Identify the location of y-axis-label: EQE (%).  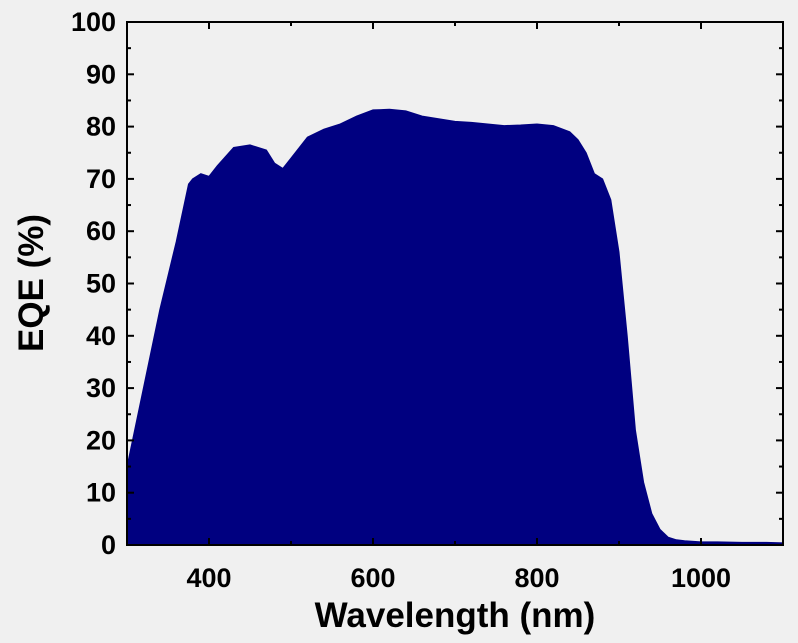
(31, 283).